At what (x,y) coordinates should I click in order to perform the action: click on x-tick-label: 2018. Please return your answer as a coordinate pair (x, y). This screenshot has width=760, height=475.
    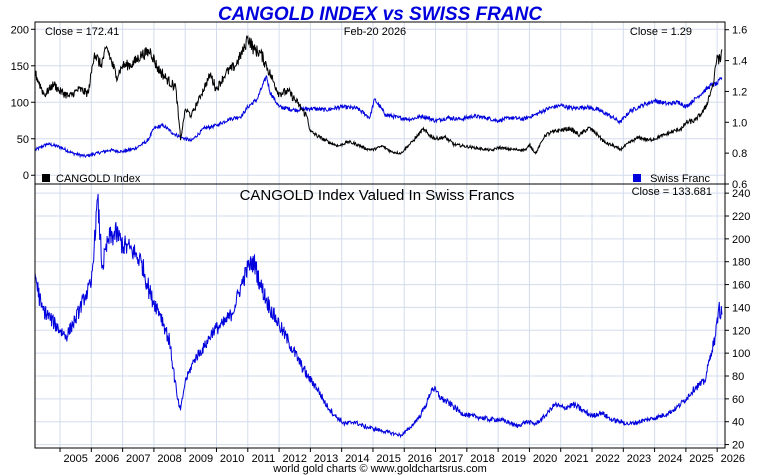
    Looking at the image, I should click on (482, 459).